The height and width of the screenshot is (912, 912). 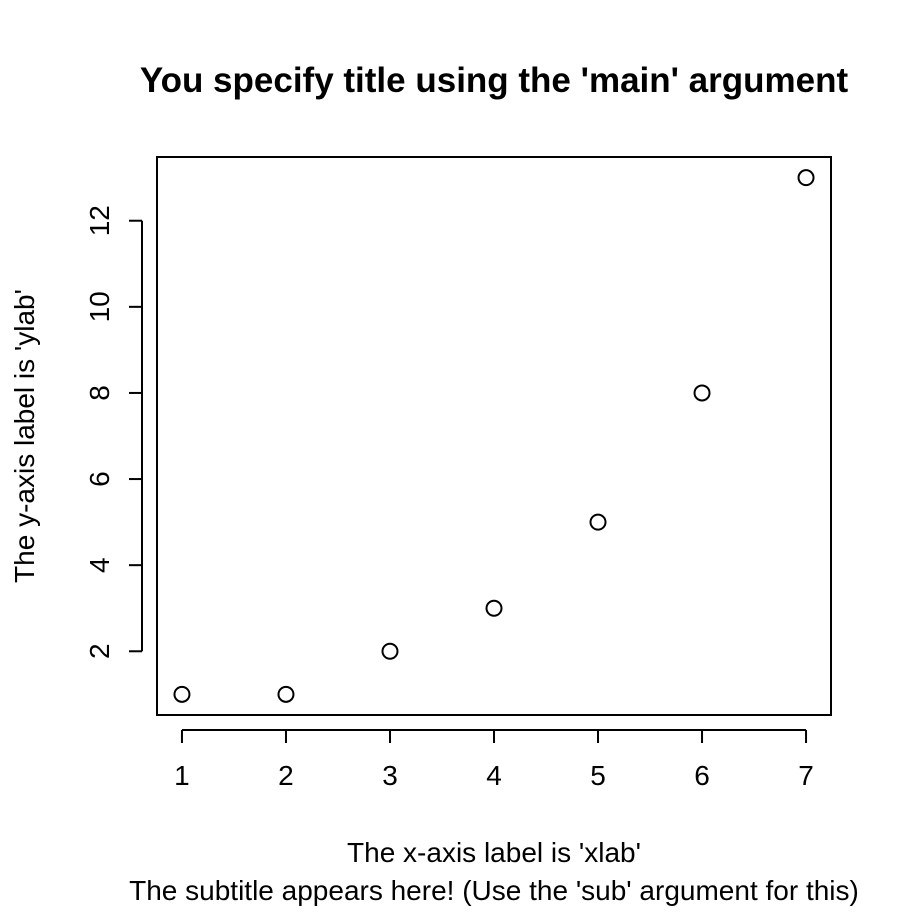 What do you see at coordinates (286, 775) in the screenshot?
I see `x-tick-label: 2` at bounding box center [286, 775].